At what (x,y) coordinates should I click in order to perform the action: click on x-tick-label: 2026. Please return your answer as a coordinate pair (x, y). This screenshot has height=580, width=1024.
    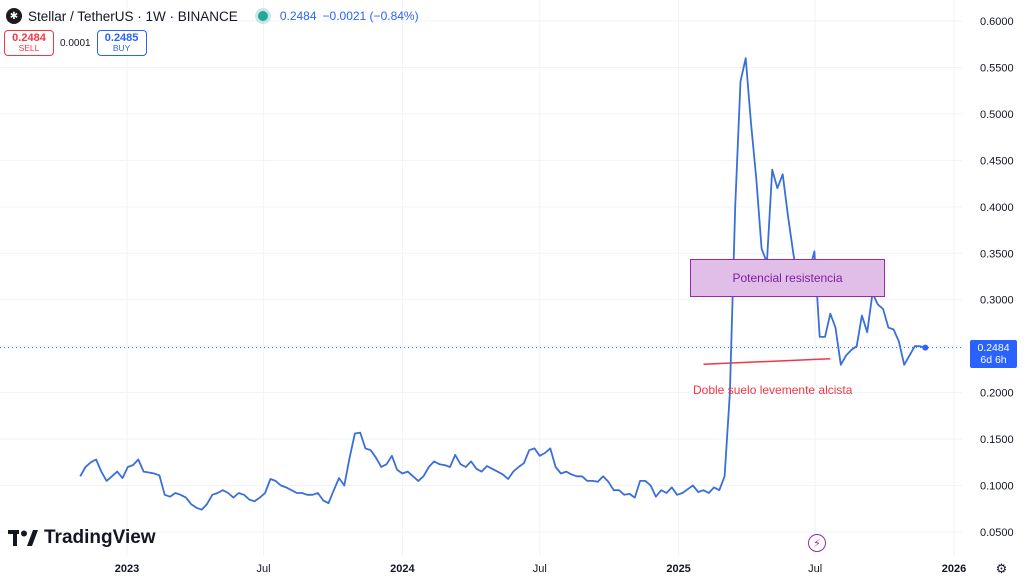
    Looking at the image, I should click on (954, 569).